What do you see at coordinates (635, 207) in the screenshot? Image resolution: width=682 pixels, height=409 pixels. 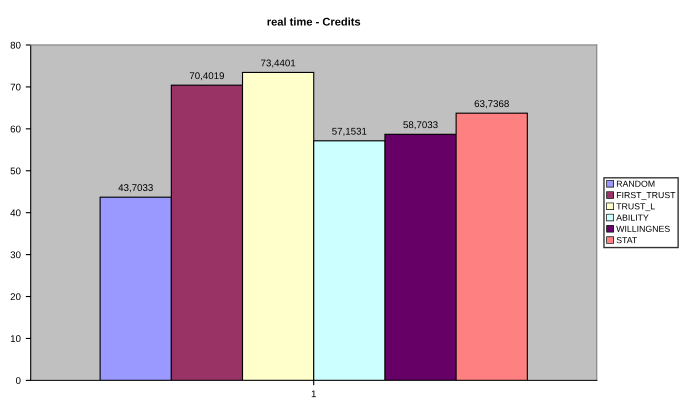 I see `legend-label: TRUST_L` at bounding box center [635, 207].